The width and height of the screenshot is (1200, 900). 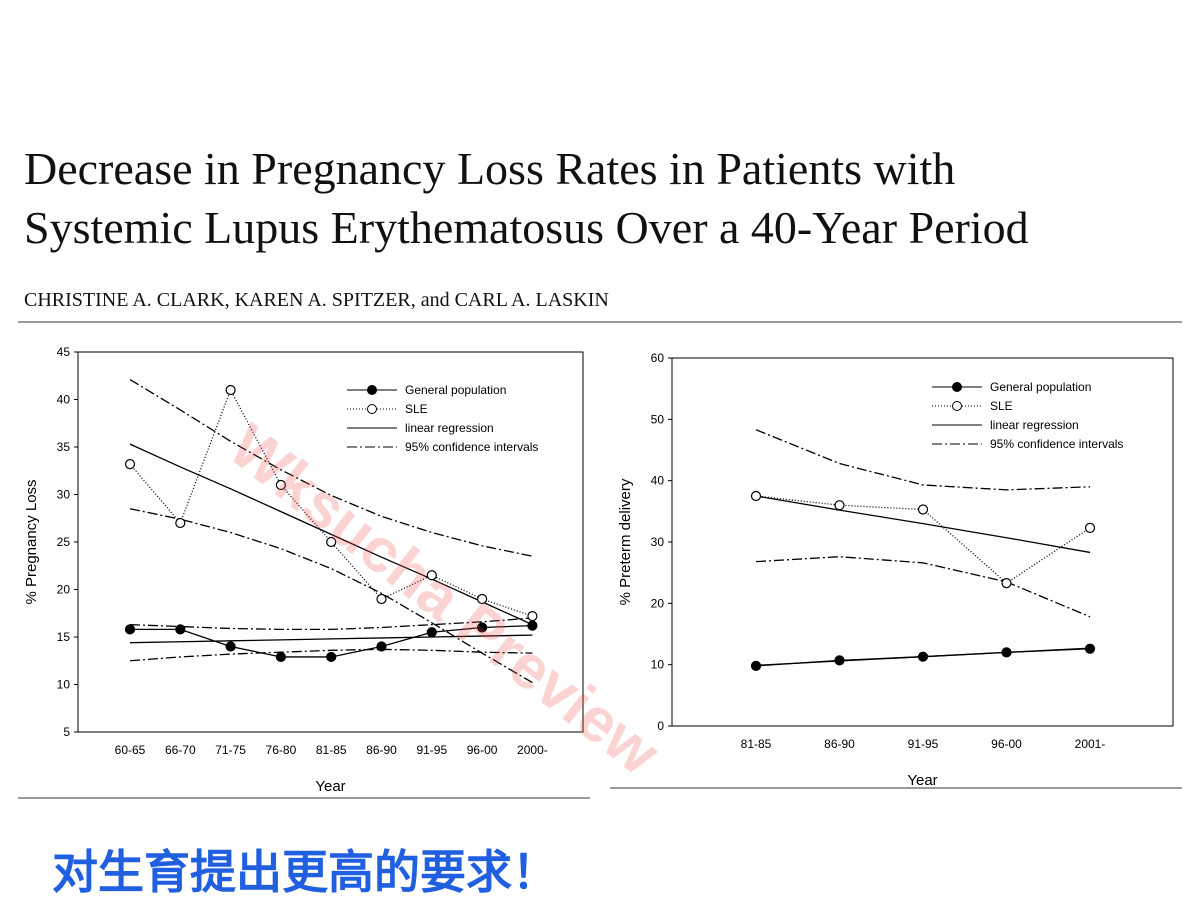 What do you see at coordinates (64, 447) in the screenshot?
I see `y-tick-label: 35` at bounding box center [64, 447].